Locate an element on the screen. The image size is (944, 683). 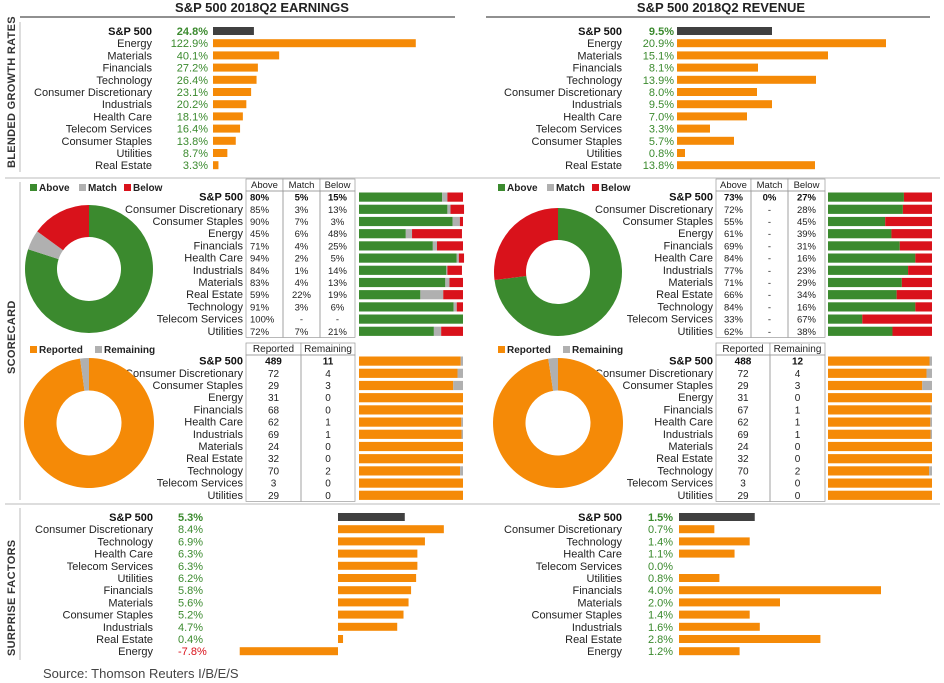
revenue_scorecard-below-technology: 16% is located at coordinates (807, 307).